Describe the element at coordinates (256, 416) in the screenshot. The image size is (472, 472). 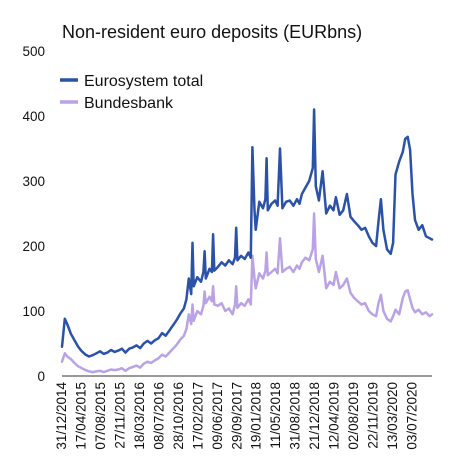
I see `x-tick-label: 19/01/2018` at that location.